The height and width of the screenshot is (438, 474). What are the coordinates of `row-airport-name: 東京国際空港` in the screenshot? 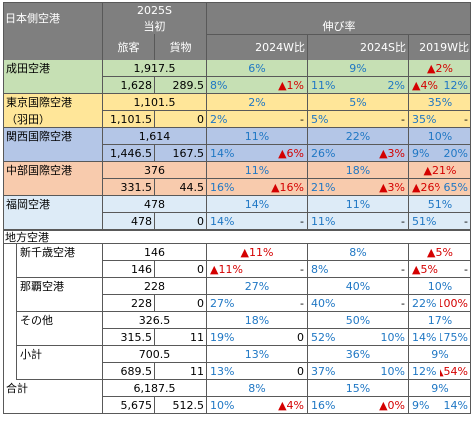 It's located at (53, 102).